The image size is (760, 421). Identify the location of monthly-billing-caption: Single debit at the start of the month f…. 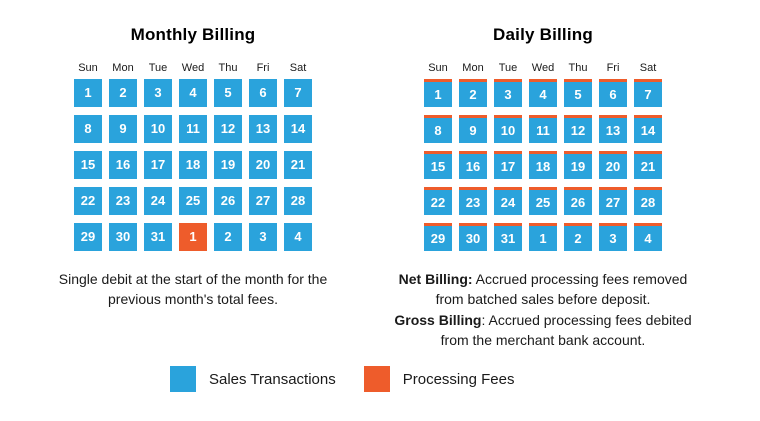
(193, 289).